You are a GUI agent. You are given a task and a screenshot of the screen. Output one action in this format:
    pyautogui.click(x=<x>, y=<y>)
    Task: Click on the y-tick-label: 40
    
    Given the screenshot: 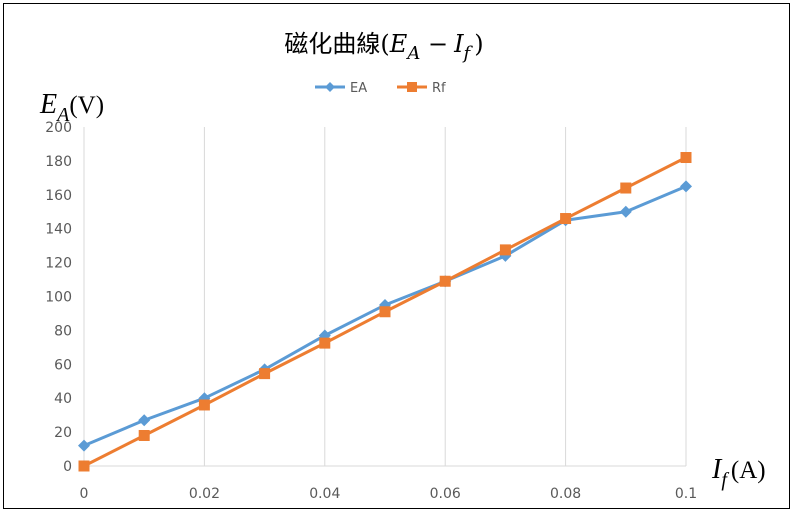 What is the action you would take?
    pyautogui.click(x=63, y=399)
    